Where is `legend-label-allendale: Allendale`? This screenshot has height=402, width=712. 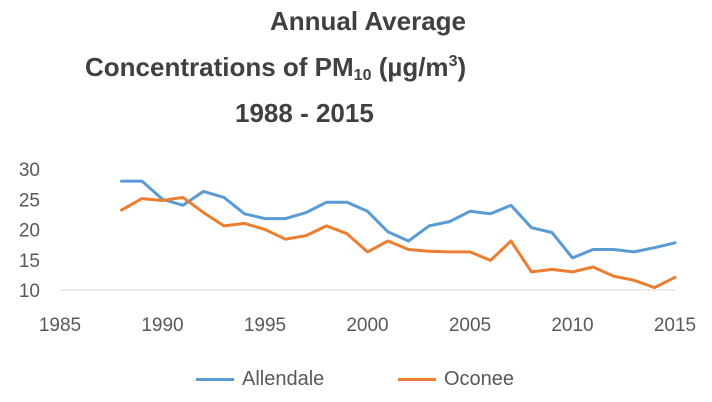 legend-label-allendale: Allendale is located at coordinates (283, 379).